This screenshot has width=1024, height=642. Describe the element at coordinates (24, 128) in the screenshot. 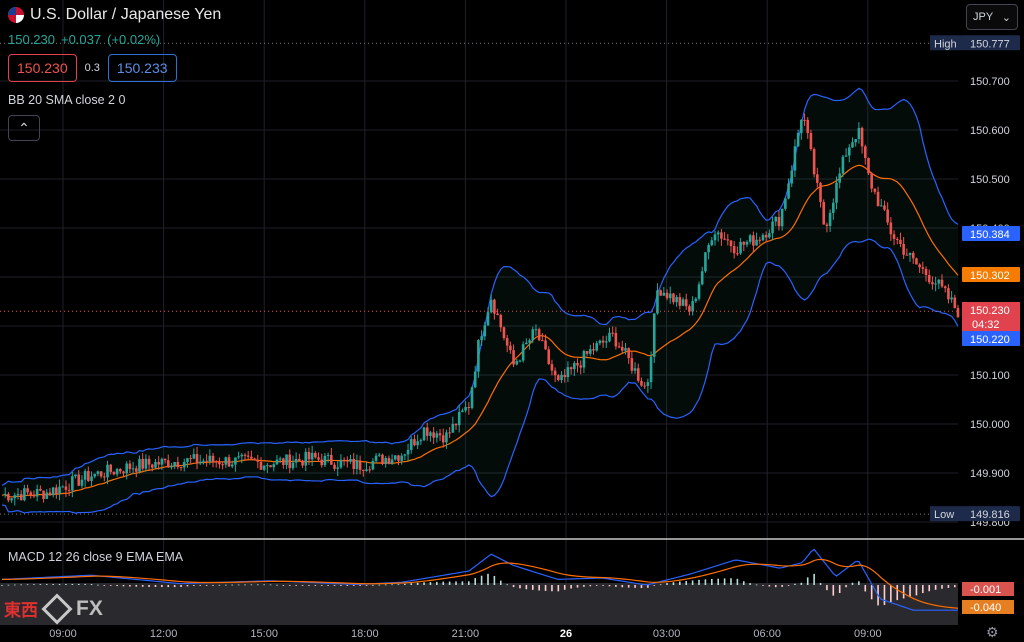

I see `collapse-legend-button: ⌃` at that location.